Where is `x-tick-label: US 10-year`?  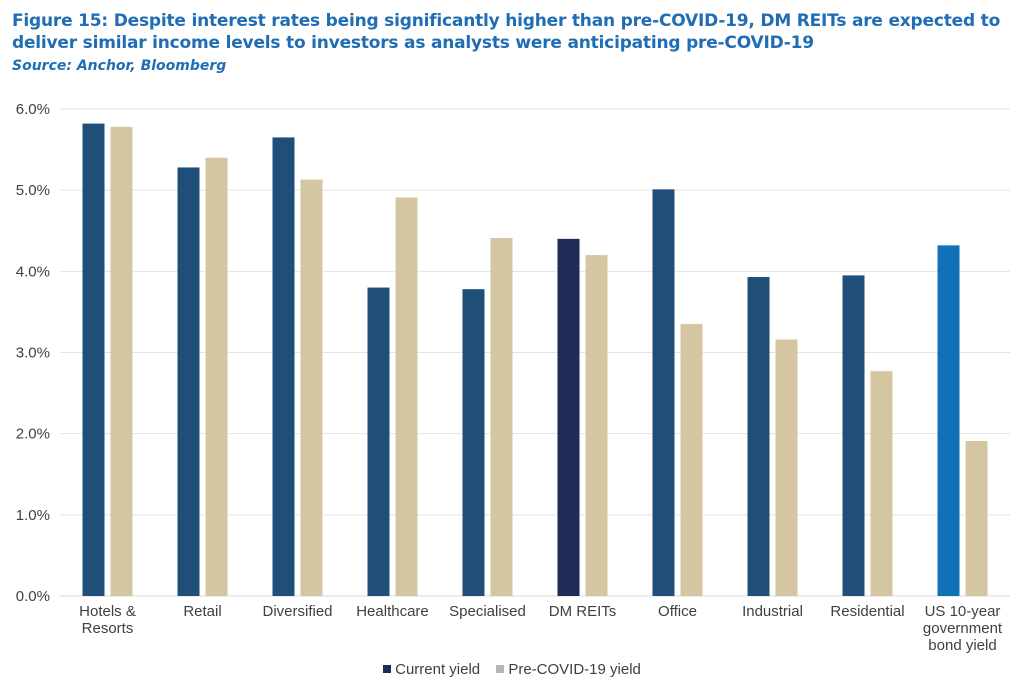 x-tick-label: US 10-year is located at coordinates (963, 611).